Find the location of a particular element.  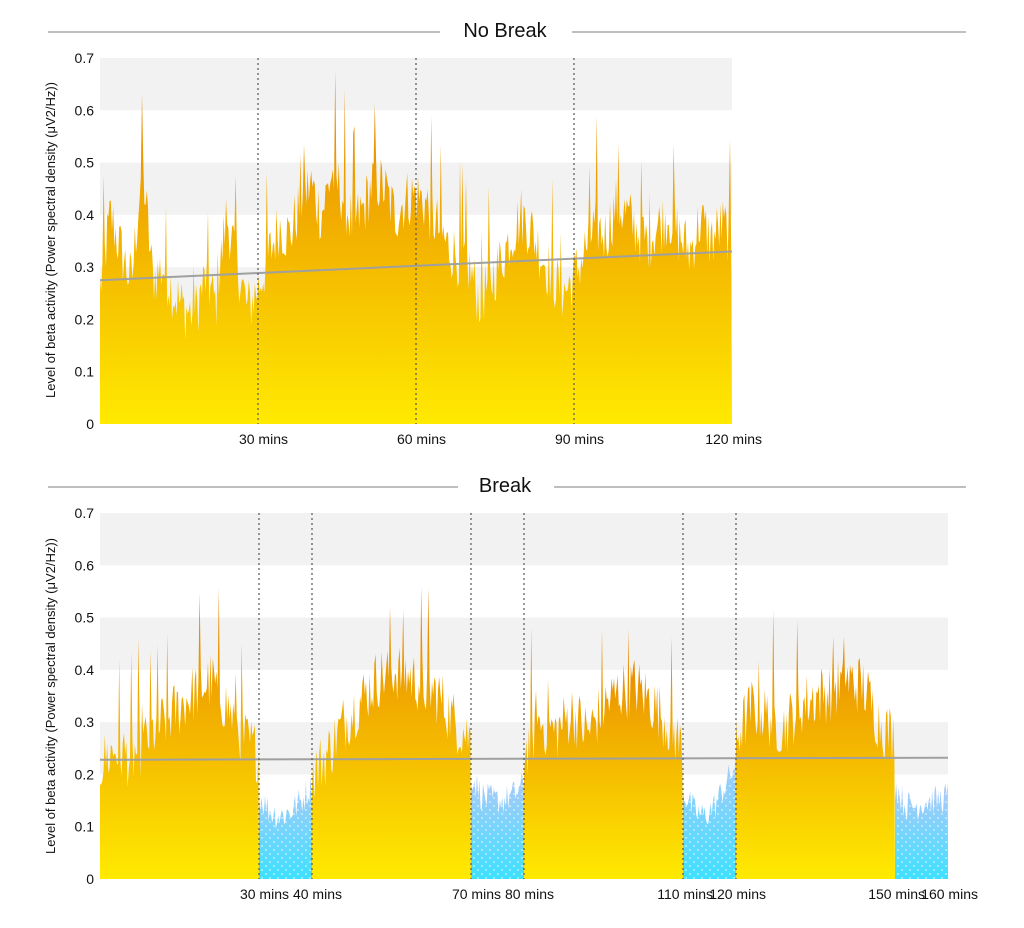

x-axis-ticks: 30 mins 60 mins 90 mins 120 mins is located at coordinates (500, 439).